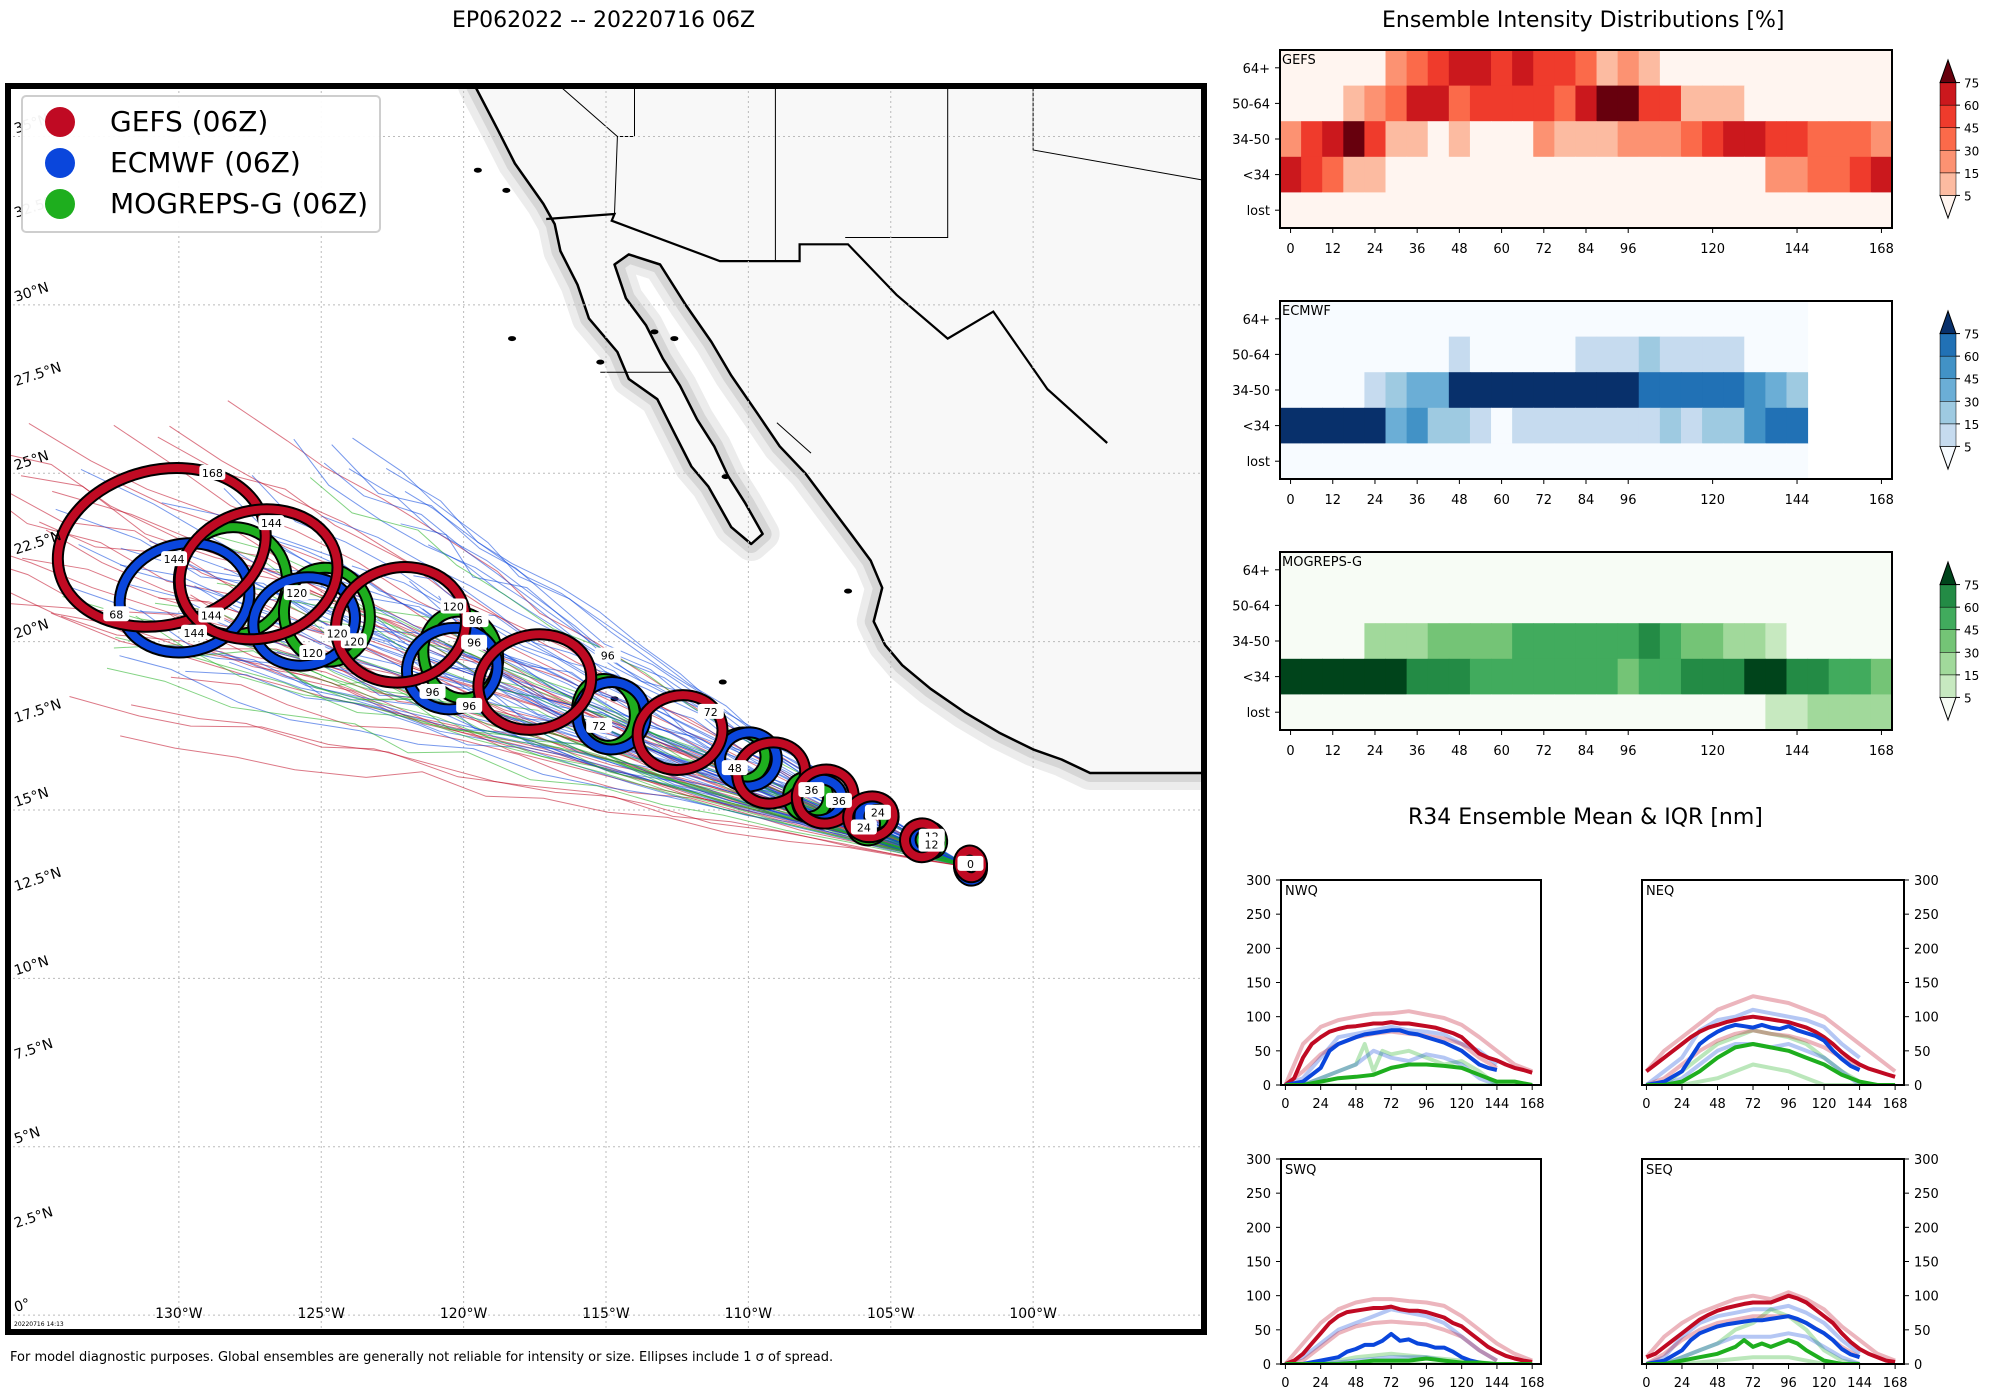 The height and width of the screenshot is (1400, 2000). I want to click on gefs-ellipse-36h, so click(825, 796).